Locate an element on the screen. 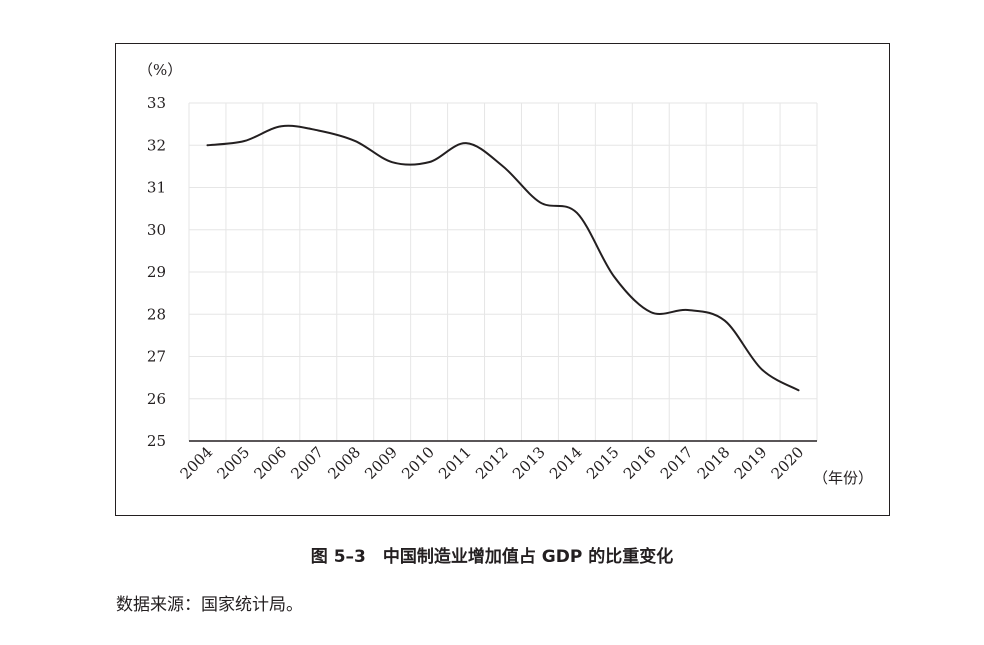 Image resolution: width=984 pixels, height=645 pixels. y-tick-label: 27 is located at coordinates (156, 357).